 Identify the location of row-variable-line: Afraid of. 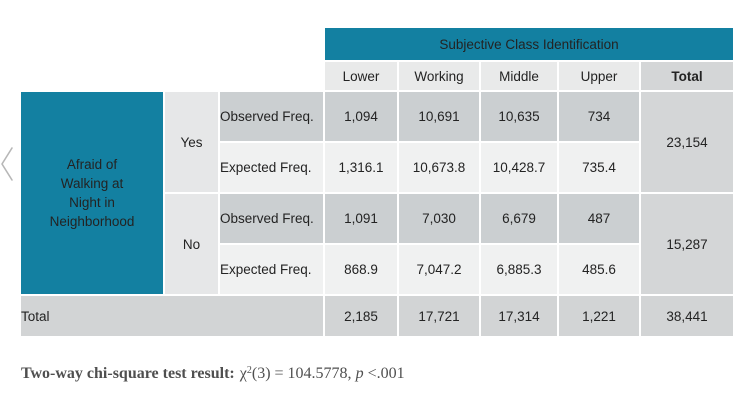
(92, 164).